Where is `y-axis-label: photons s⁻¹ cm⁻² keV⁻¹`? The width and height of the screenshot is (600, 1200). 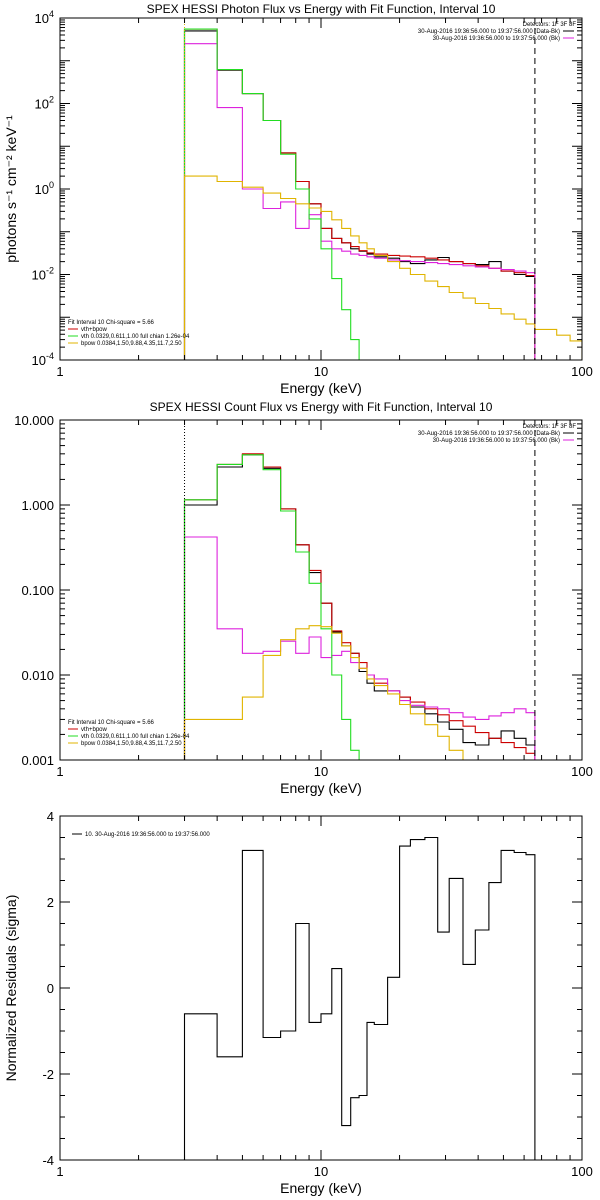 y-axis-label: photons s⁻¹ cm⁻² keV⁻¹ is located at coordinates (11, 189).